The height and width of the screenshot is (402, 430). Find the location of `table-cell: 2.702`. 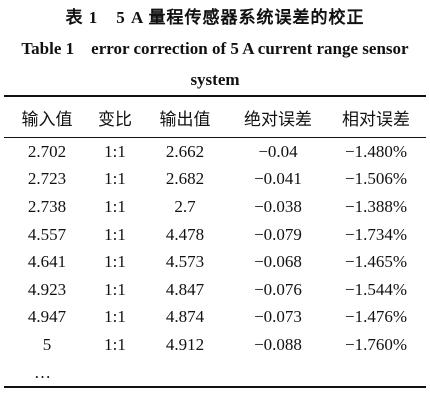

table-cell: 2.702 is located at coordinates (47, 151).